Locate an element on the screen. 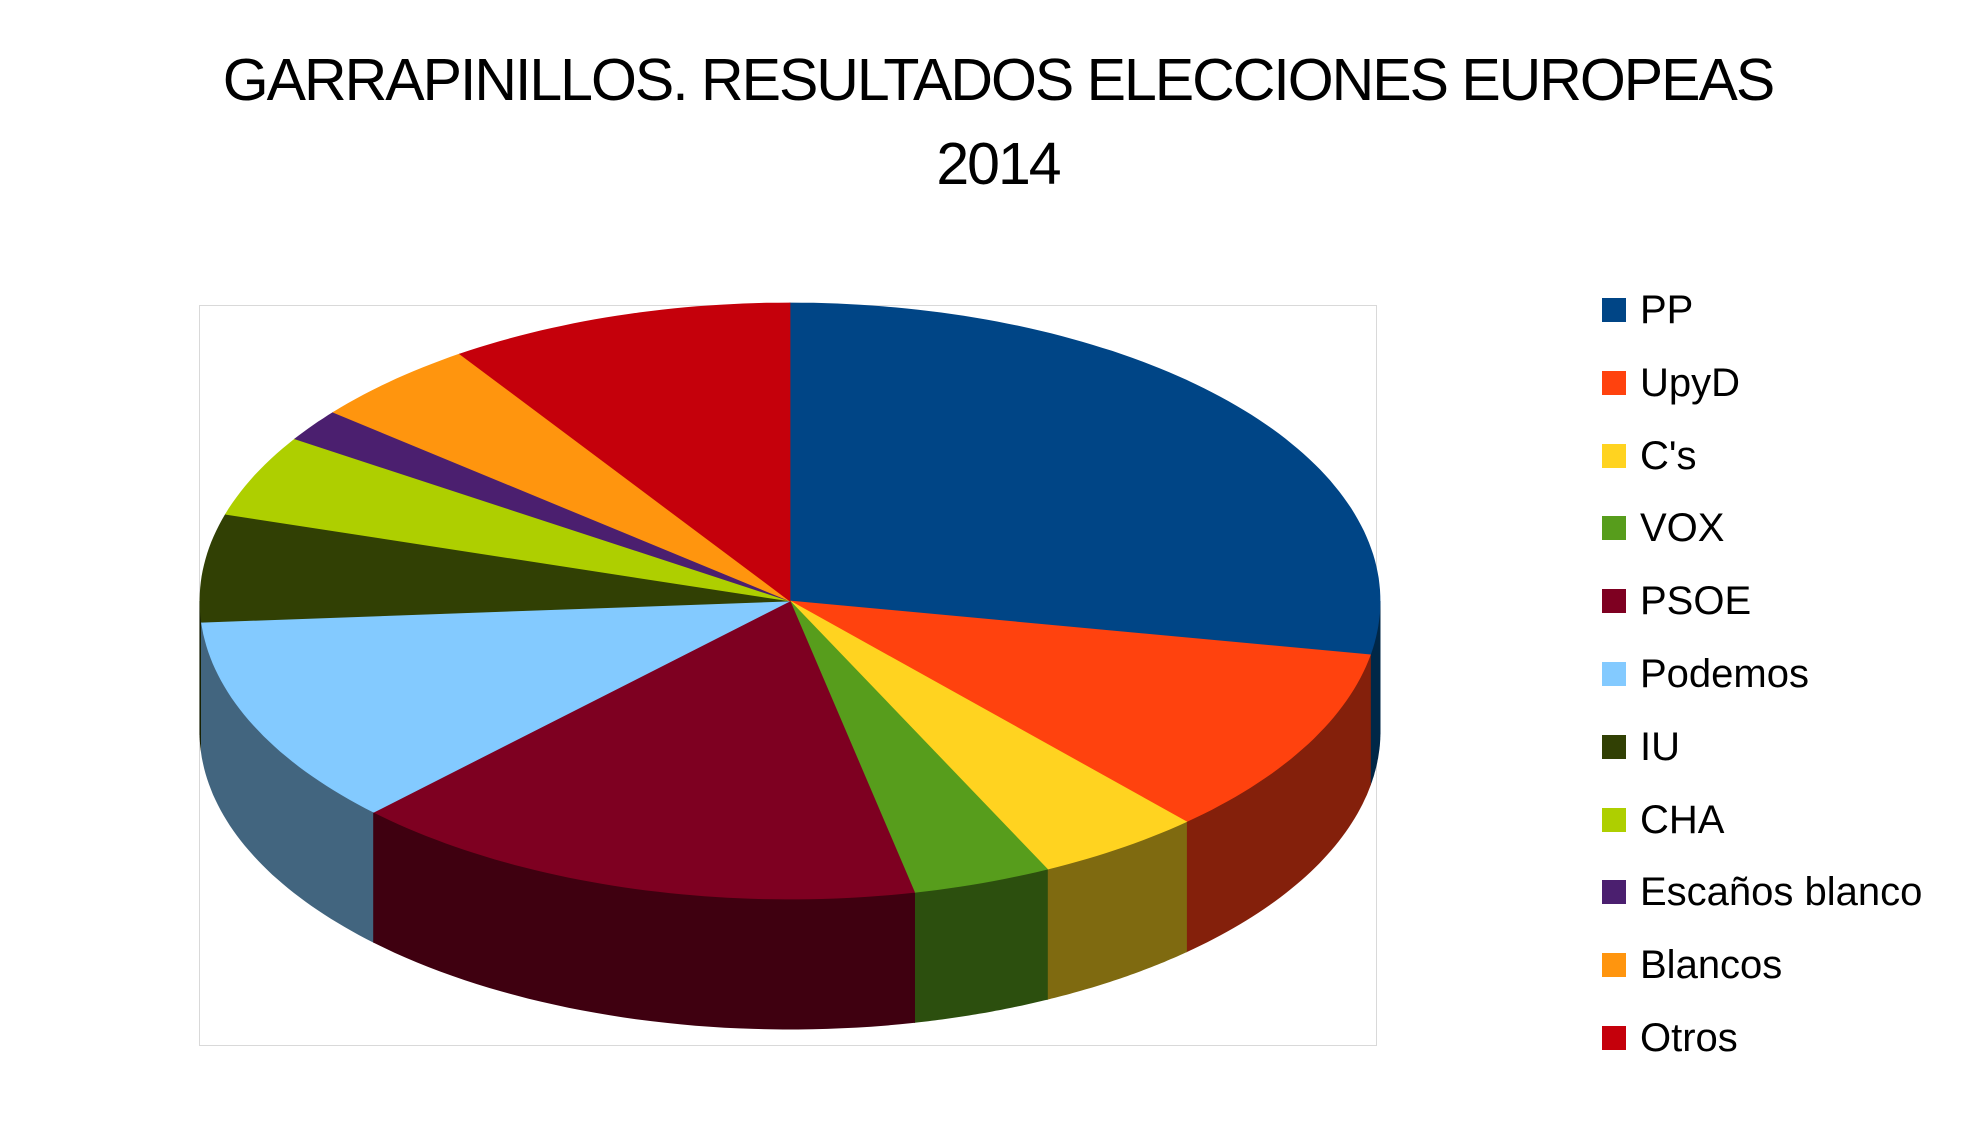 The height and width of the screenshot is (1127, 1976). legend-item-blancos: Blancos is located at coordinates (1692, 965).